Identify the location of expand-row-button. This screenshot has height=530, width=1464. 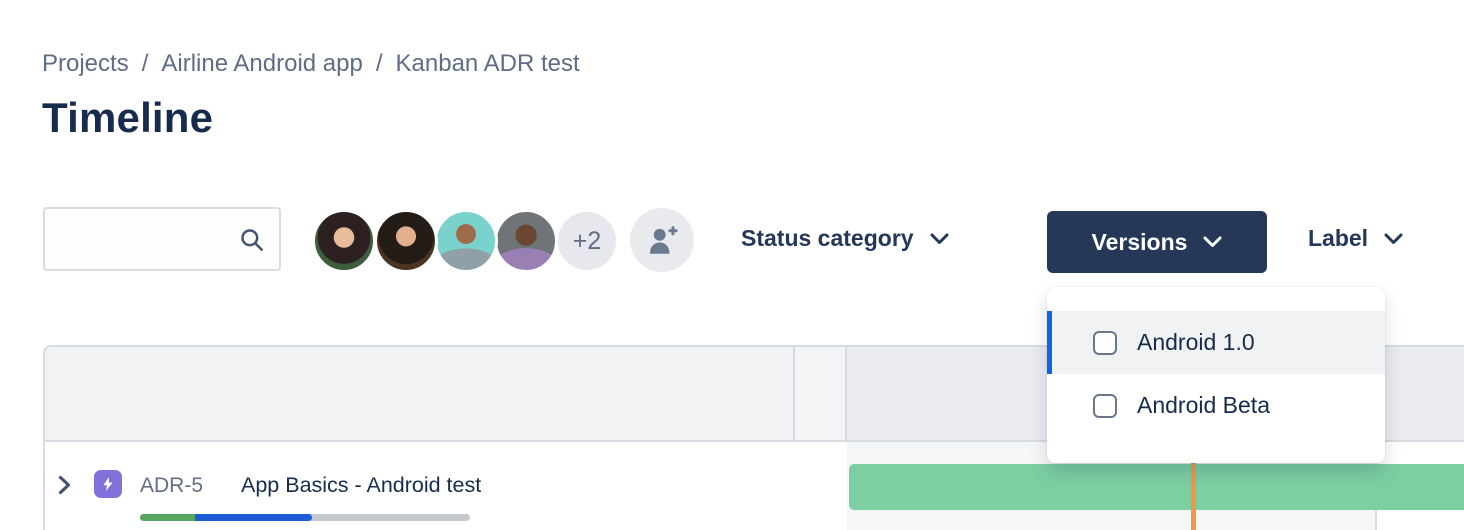
(69, 485).